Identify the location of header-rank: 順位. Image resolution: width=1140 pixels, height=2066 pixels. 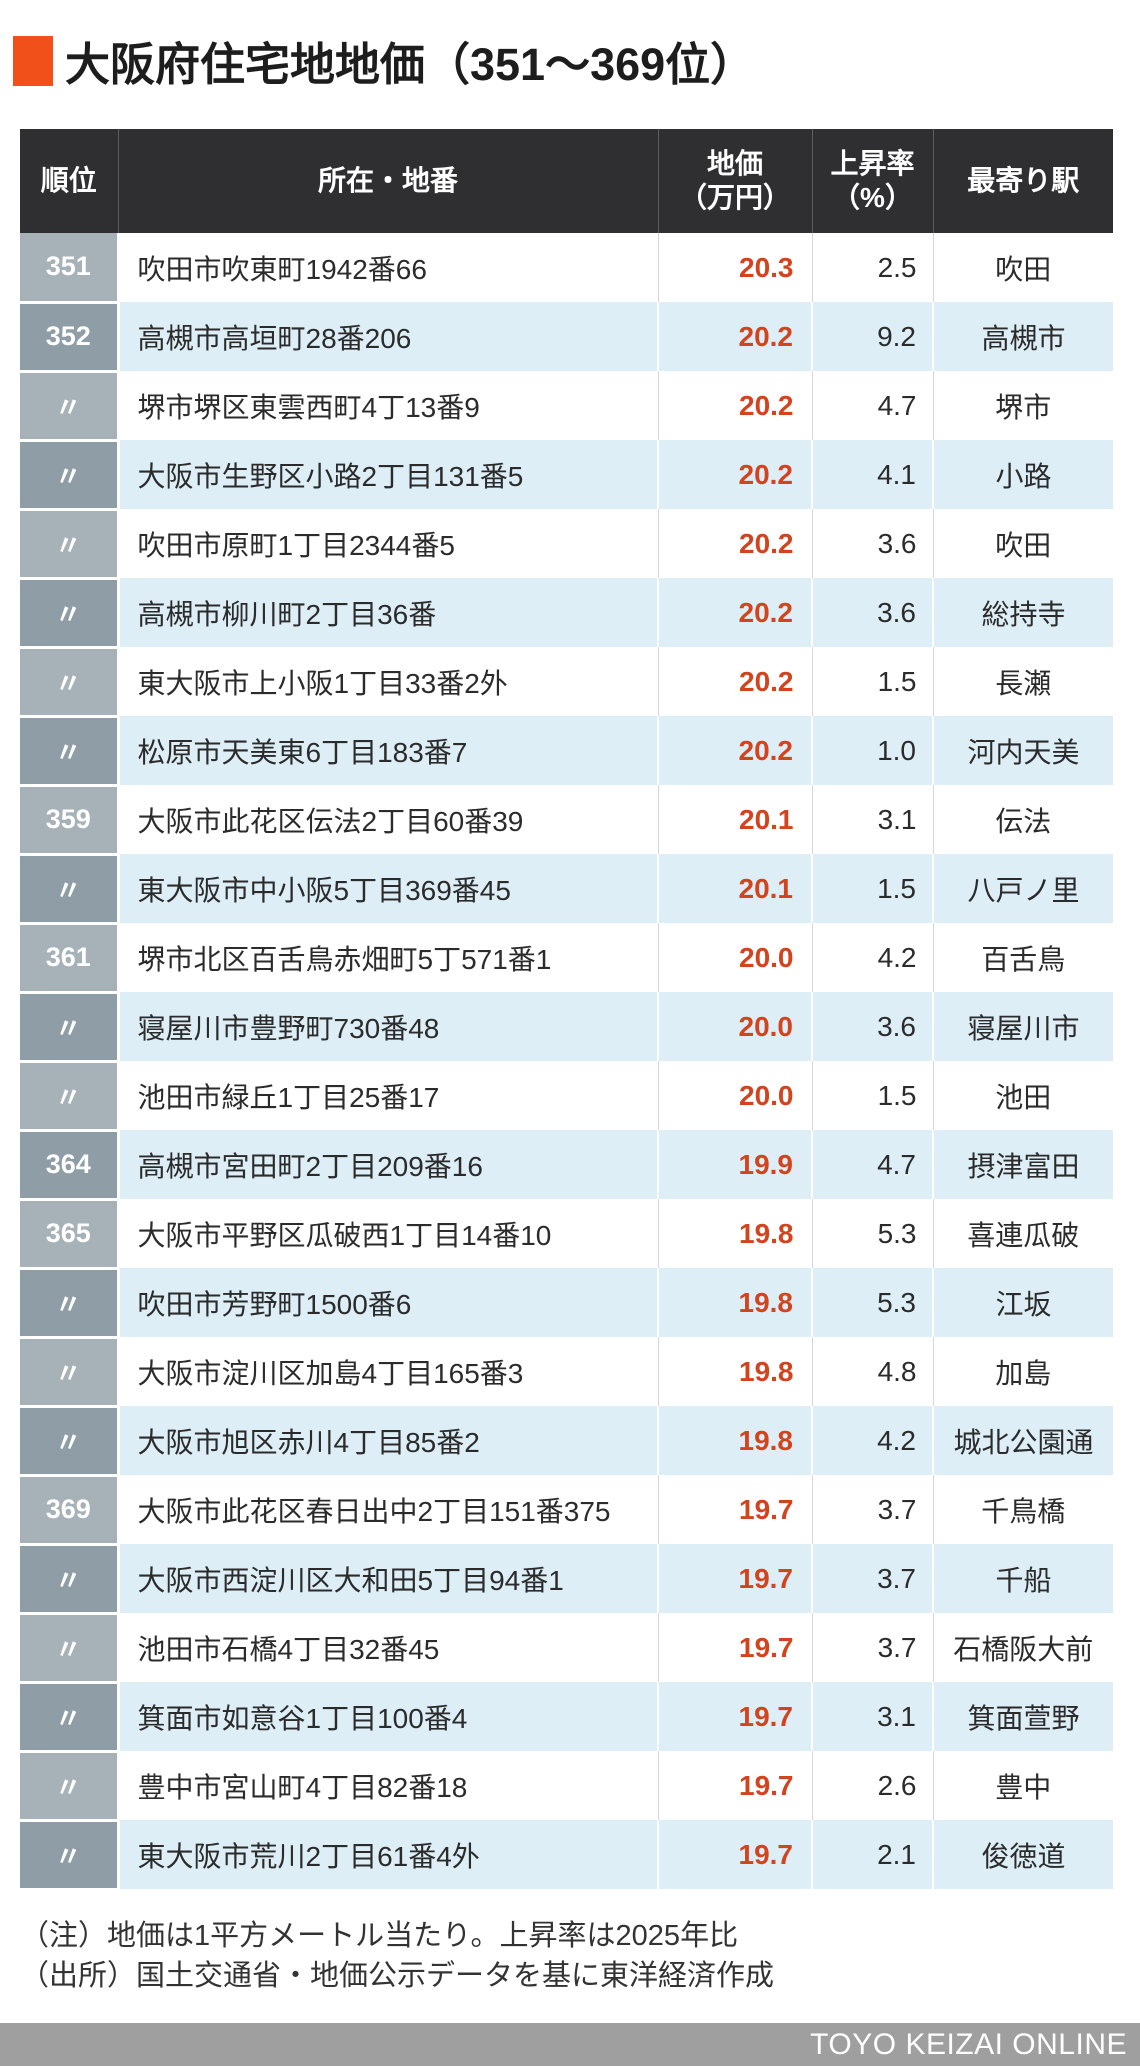
(69, 181).